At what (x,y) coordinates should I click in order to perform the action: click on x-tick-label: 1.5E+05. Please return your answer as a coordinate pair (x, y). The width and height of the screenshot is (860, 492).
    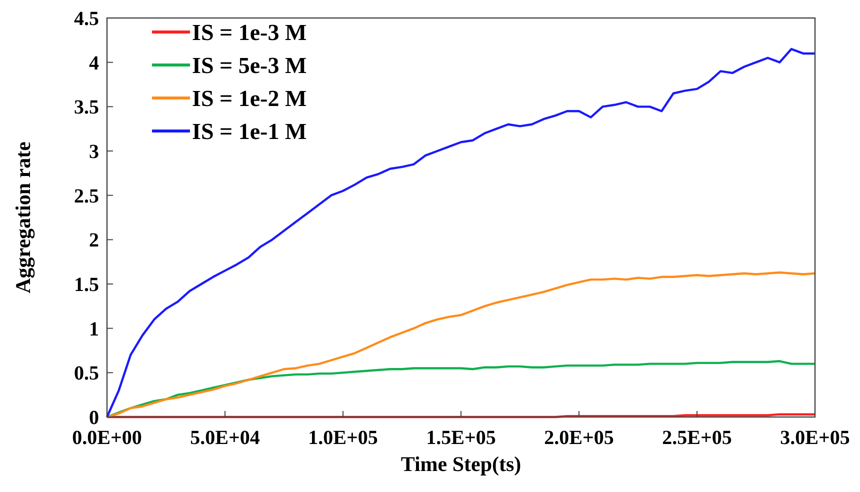
    Looking at the image, I should click on (461, 438).